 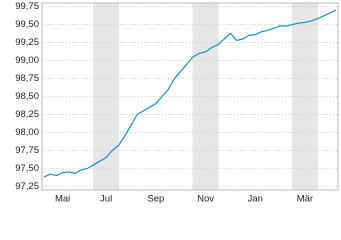 I want to click on y-tick-label: 99,00, so click(x=27, y=60).